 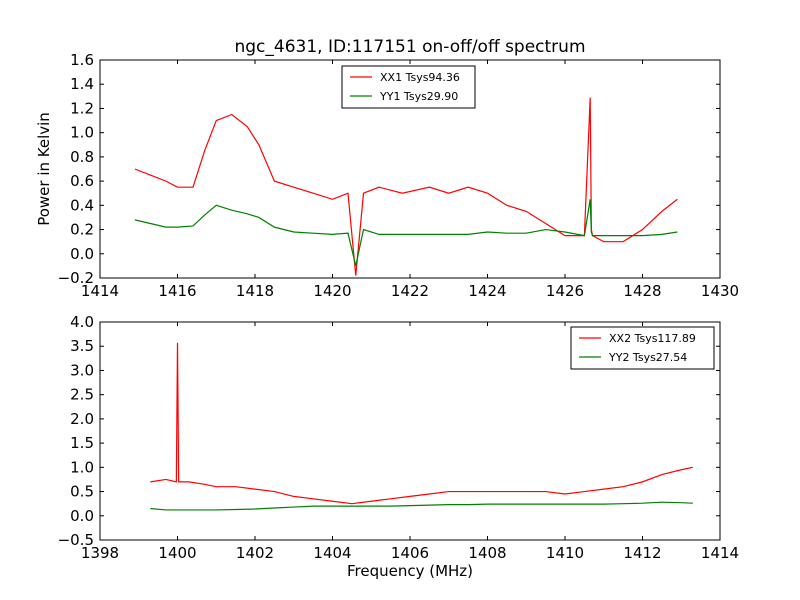 What do you see at coordinates (76, 278) in the screenshot?
I see `y-tick-label: −0.2` at bounding box center [76, 278].